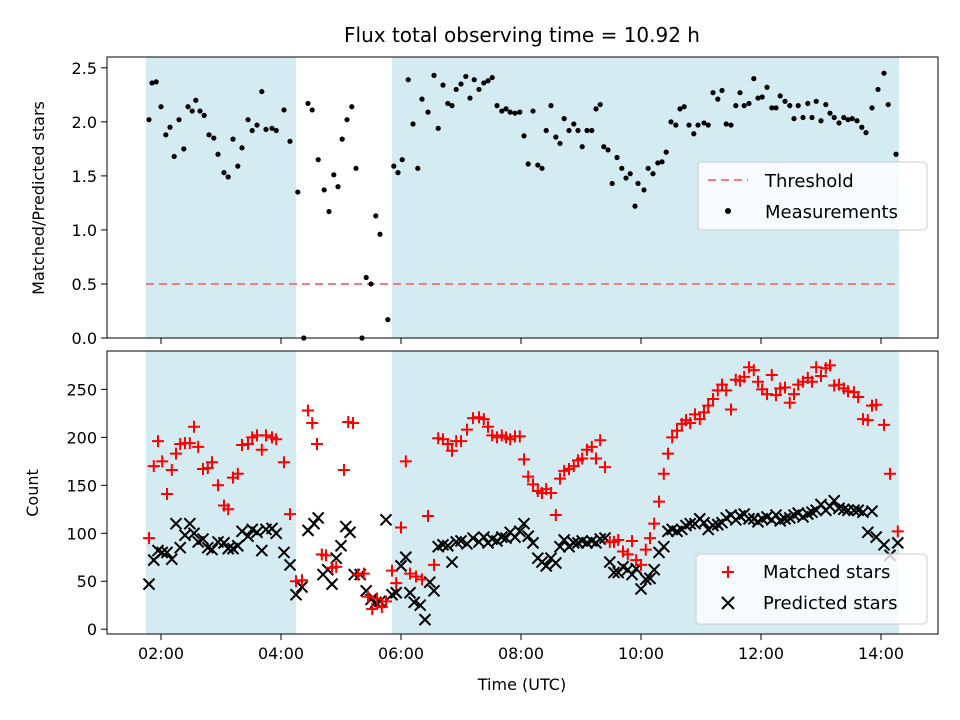 The image size is (960, 720). I want to click on x-tick-label: 14:00, so click(881, 653).